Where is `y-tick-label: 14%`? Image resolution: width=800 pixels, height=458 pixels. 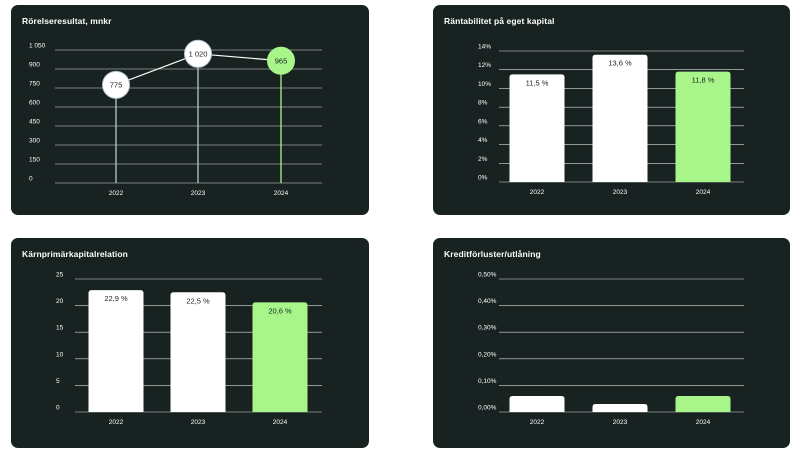
y-tick-label: 14% is located at coordinates (484, 47).